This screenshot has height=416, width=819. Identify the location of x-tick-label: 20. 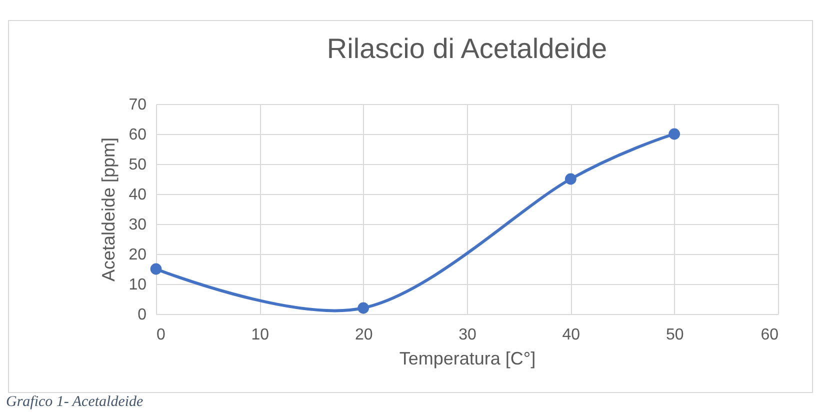
(363, 335).